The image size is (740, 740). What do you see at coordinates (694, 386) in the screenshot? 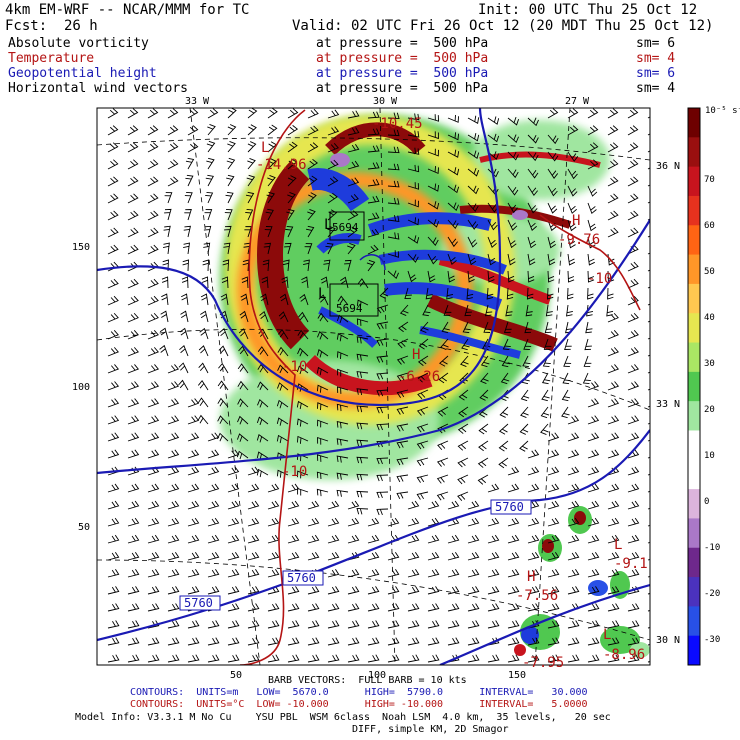
I see `vorticity-colorbar` at bounding box center [694, 386].